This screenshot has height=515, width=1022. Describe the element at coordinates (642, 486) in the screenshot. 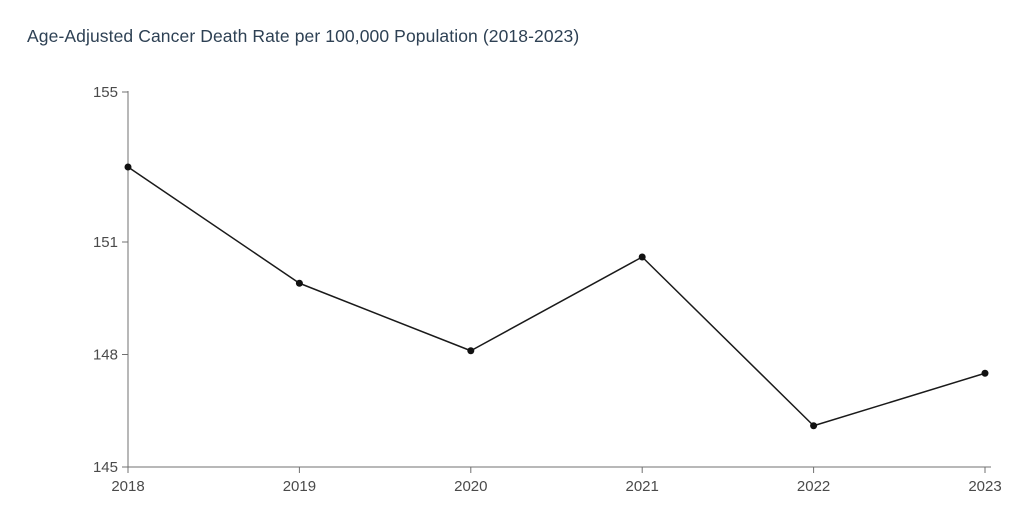

I see `x-tick-label: 2021` at that location.